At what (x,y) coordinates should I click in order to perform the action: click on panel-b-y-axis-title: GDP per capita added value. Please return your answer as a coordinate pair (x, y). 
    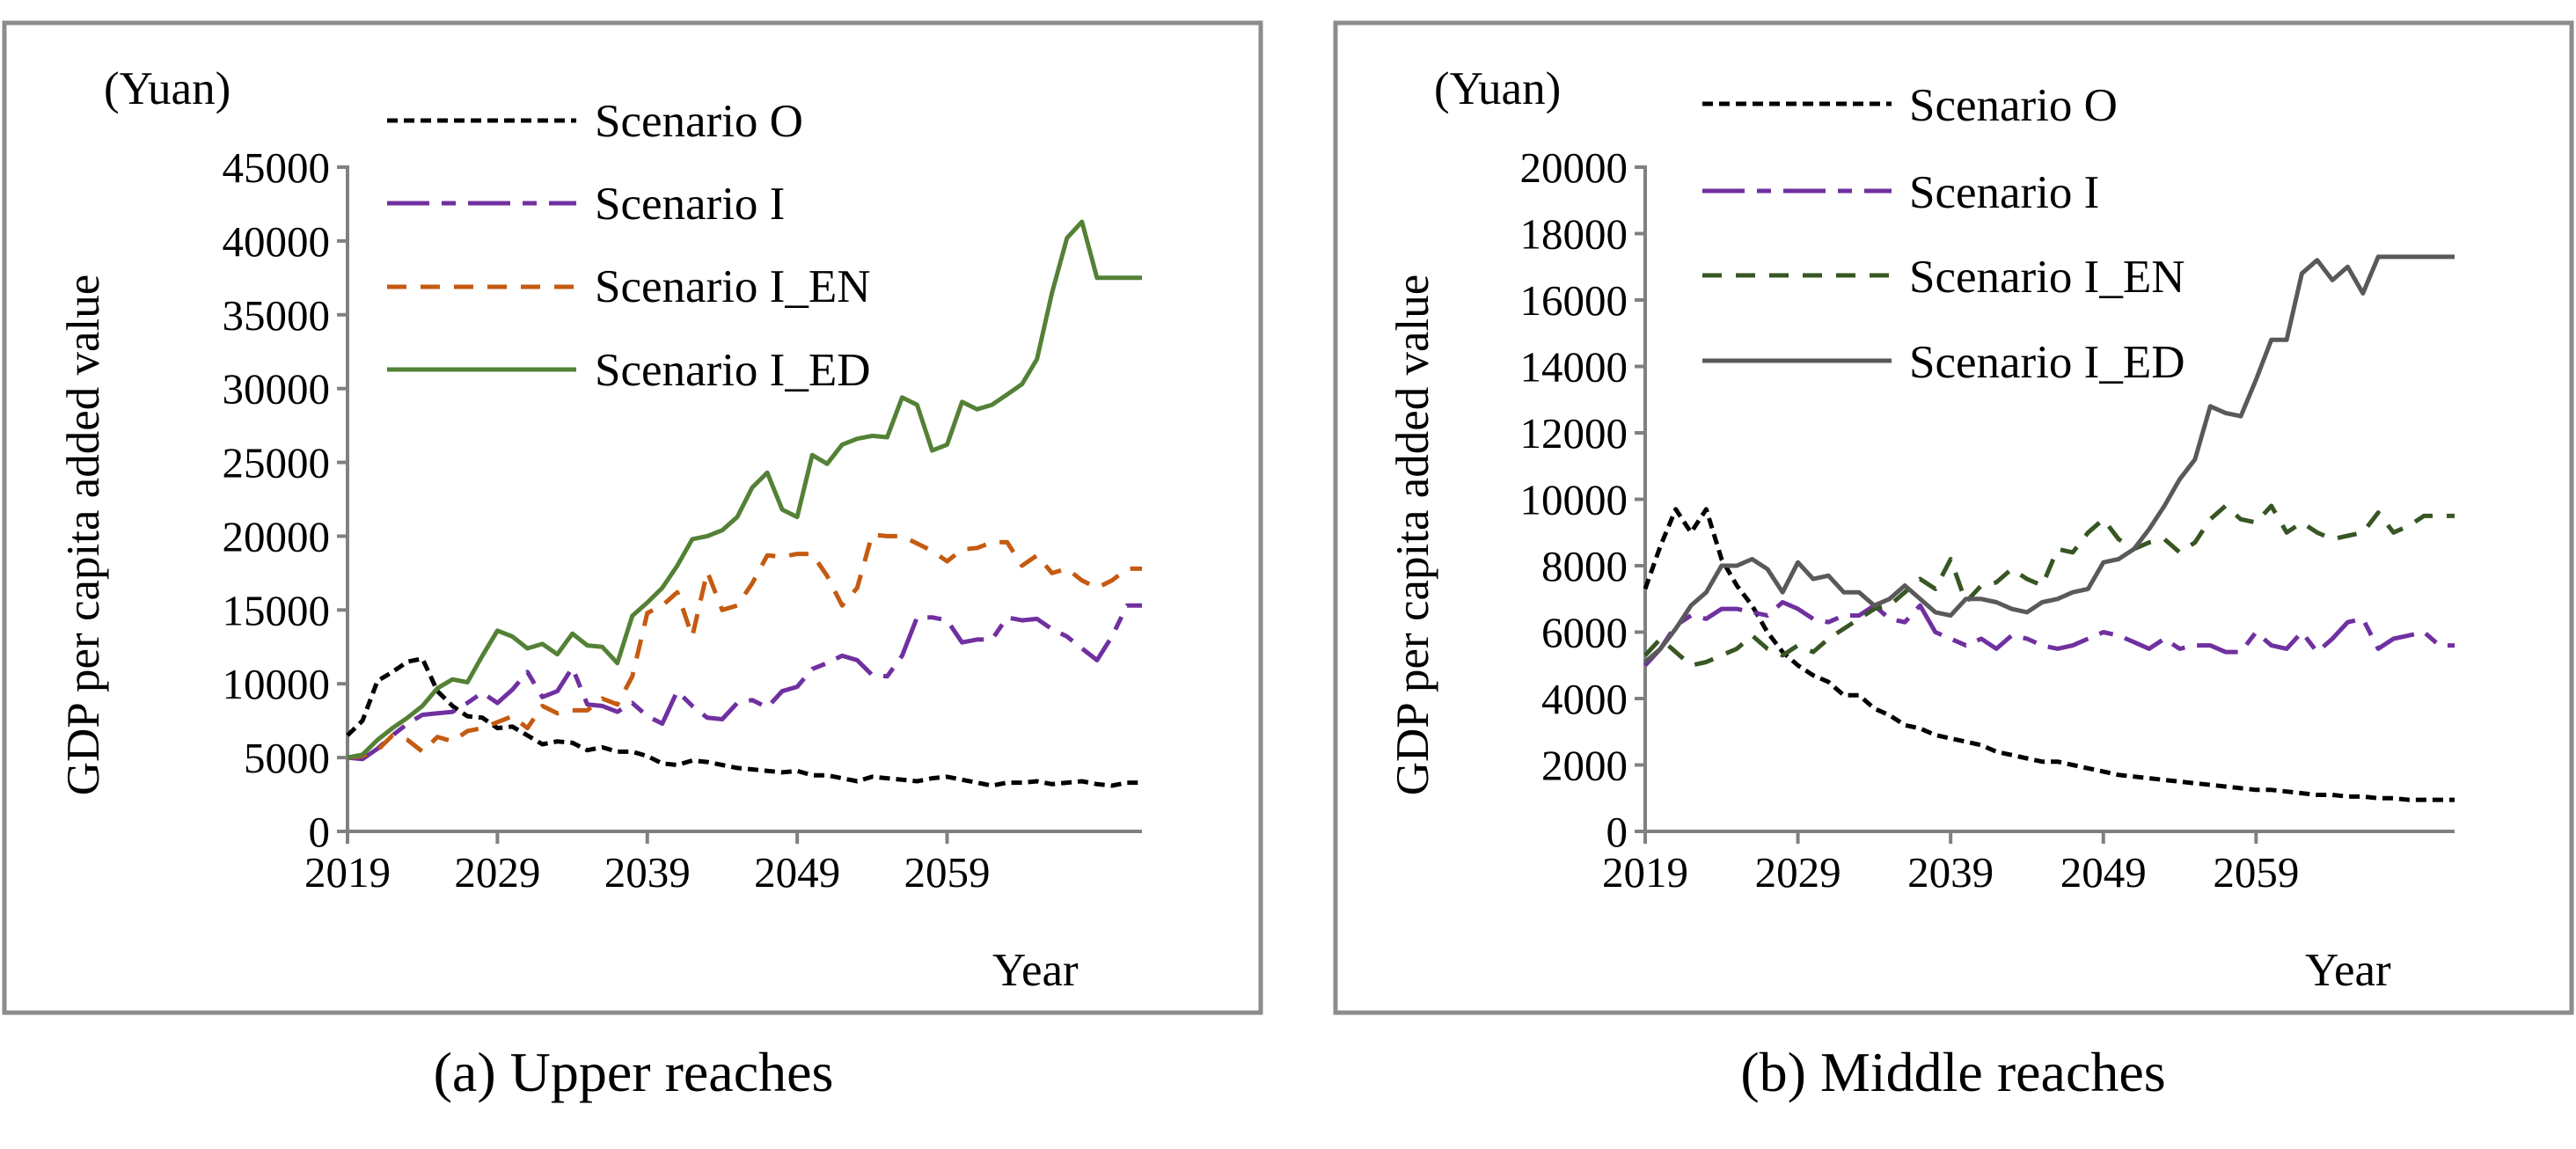
    Looking at the image, I should click on (1412, 535).